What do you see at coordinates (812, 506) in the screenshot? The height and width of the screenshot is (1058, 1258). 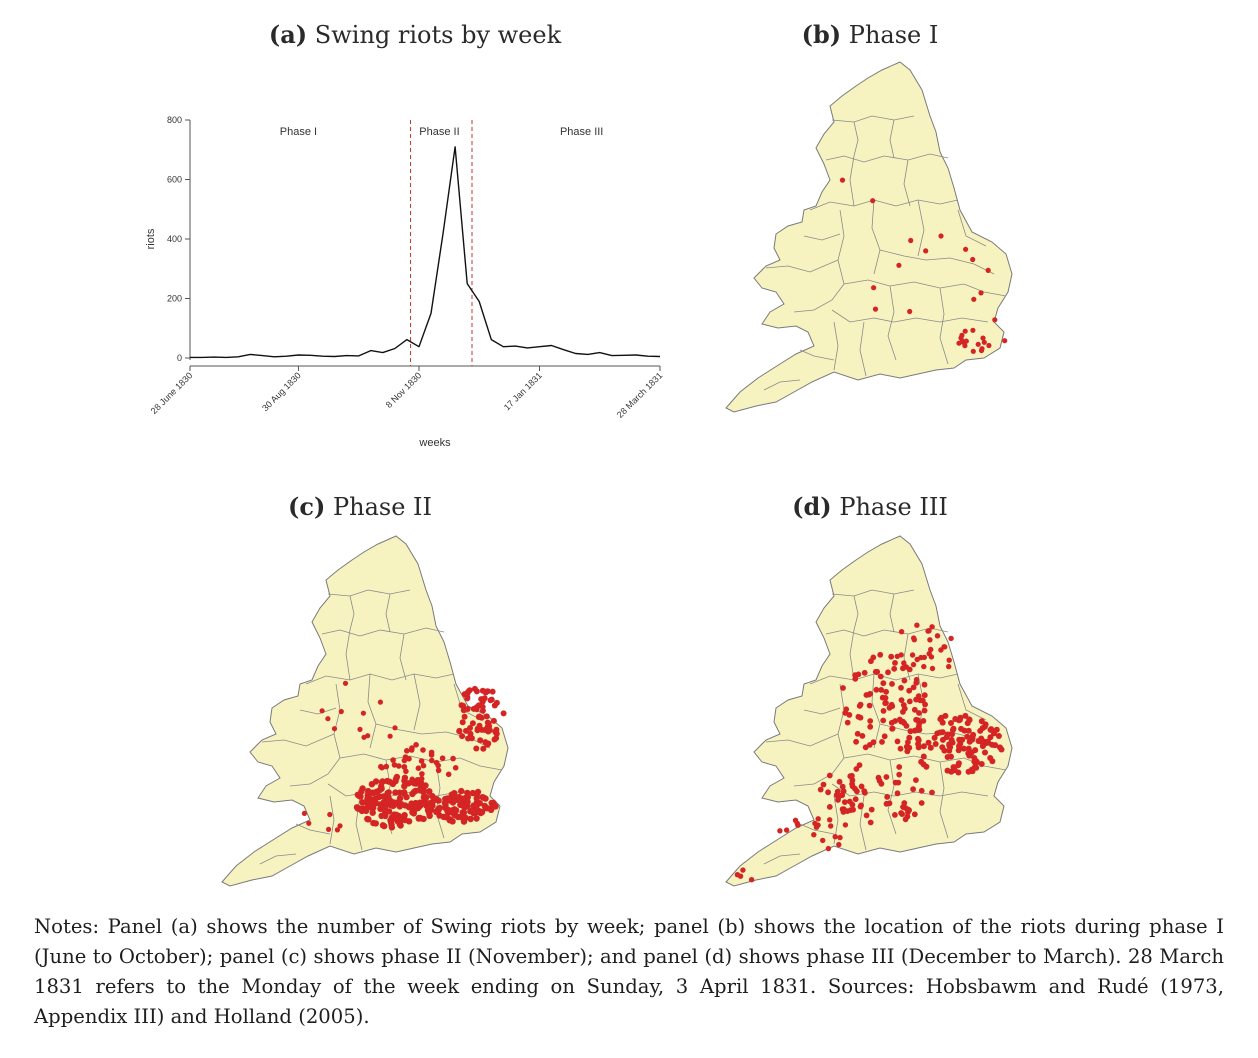 I see `panel-d-label: (d)` at bounding box center [812, 506].